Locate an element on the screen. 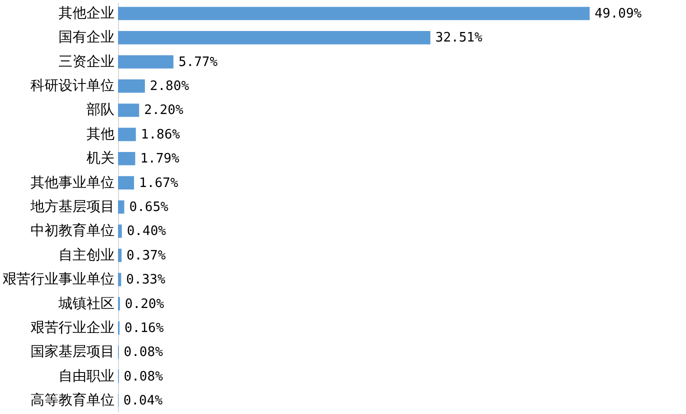 The image size is (686, 414). data-label: 0.40% is located at coordinates (146, 232).